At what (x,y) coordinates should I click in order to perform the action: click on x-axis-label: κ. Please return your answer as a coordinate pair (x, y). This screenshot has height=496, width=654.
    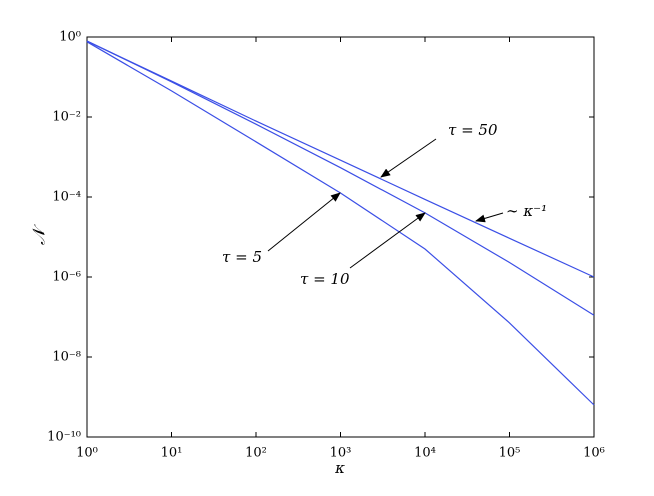
    Looking at the image, I should click on (339, 468).